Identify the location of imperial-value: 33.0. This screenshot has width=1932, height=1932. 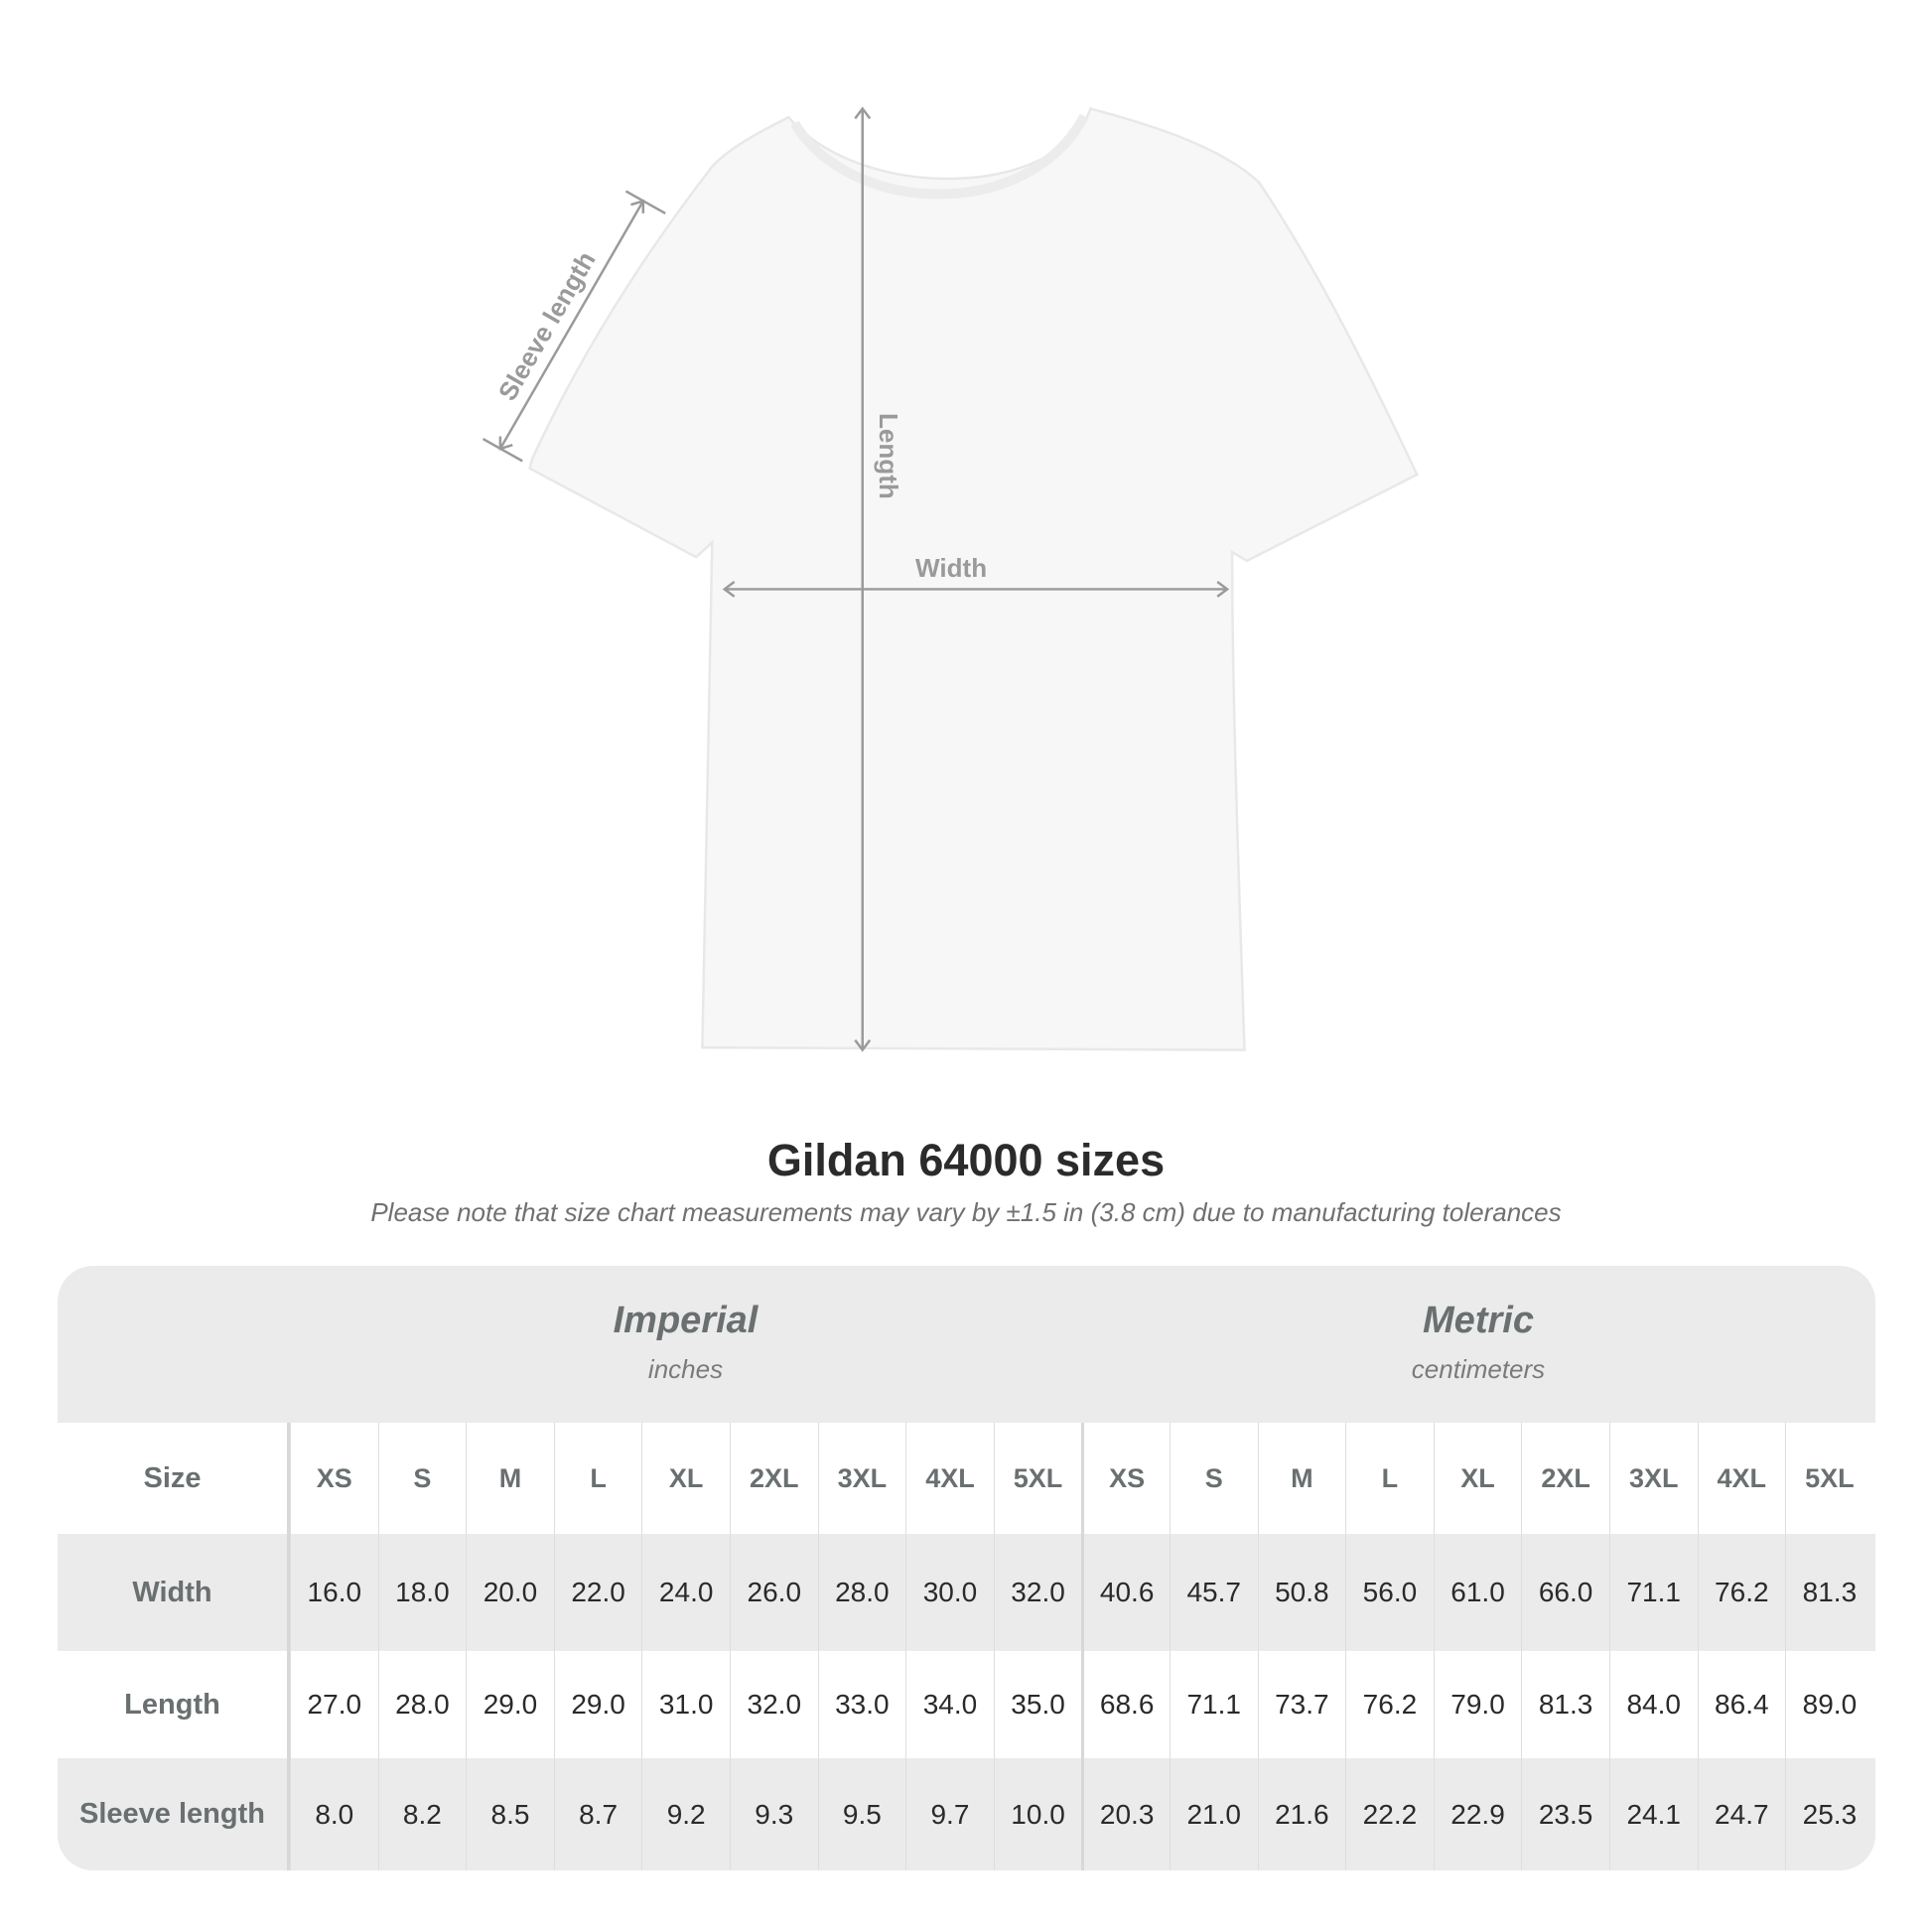
(861, 1705).